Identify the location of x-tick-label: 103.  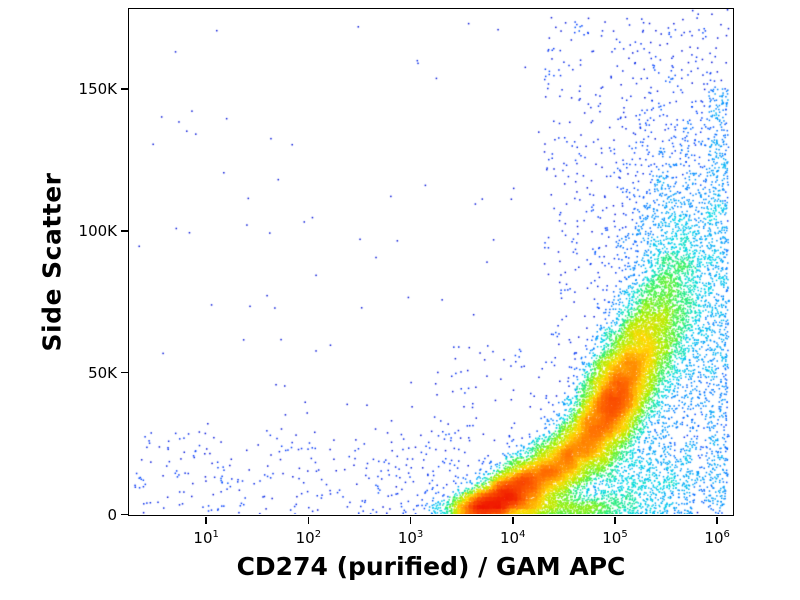
(410, 538).